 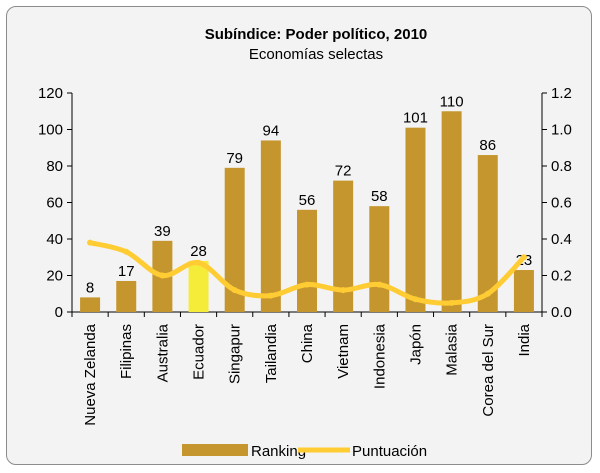 What do you see at coordinates (561, 203) in the screenshot?
I see `y-right-tick-label: 0.6` at bounding box center [561, 203].